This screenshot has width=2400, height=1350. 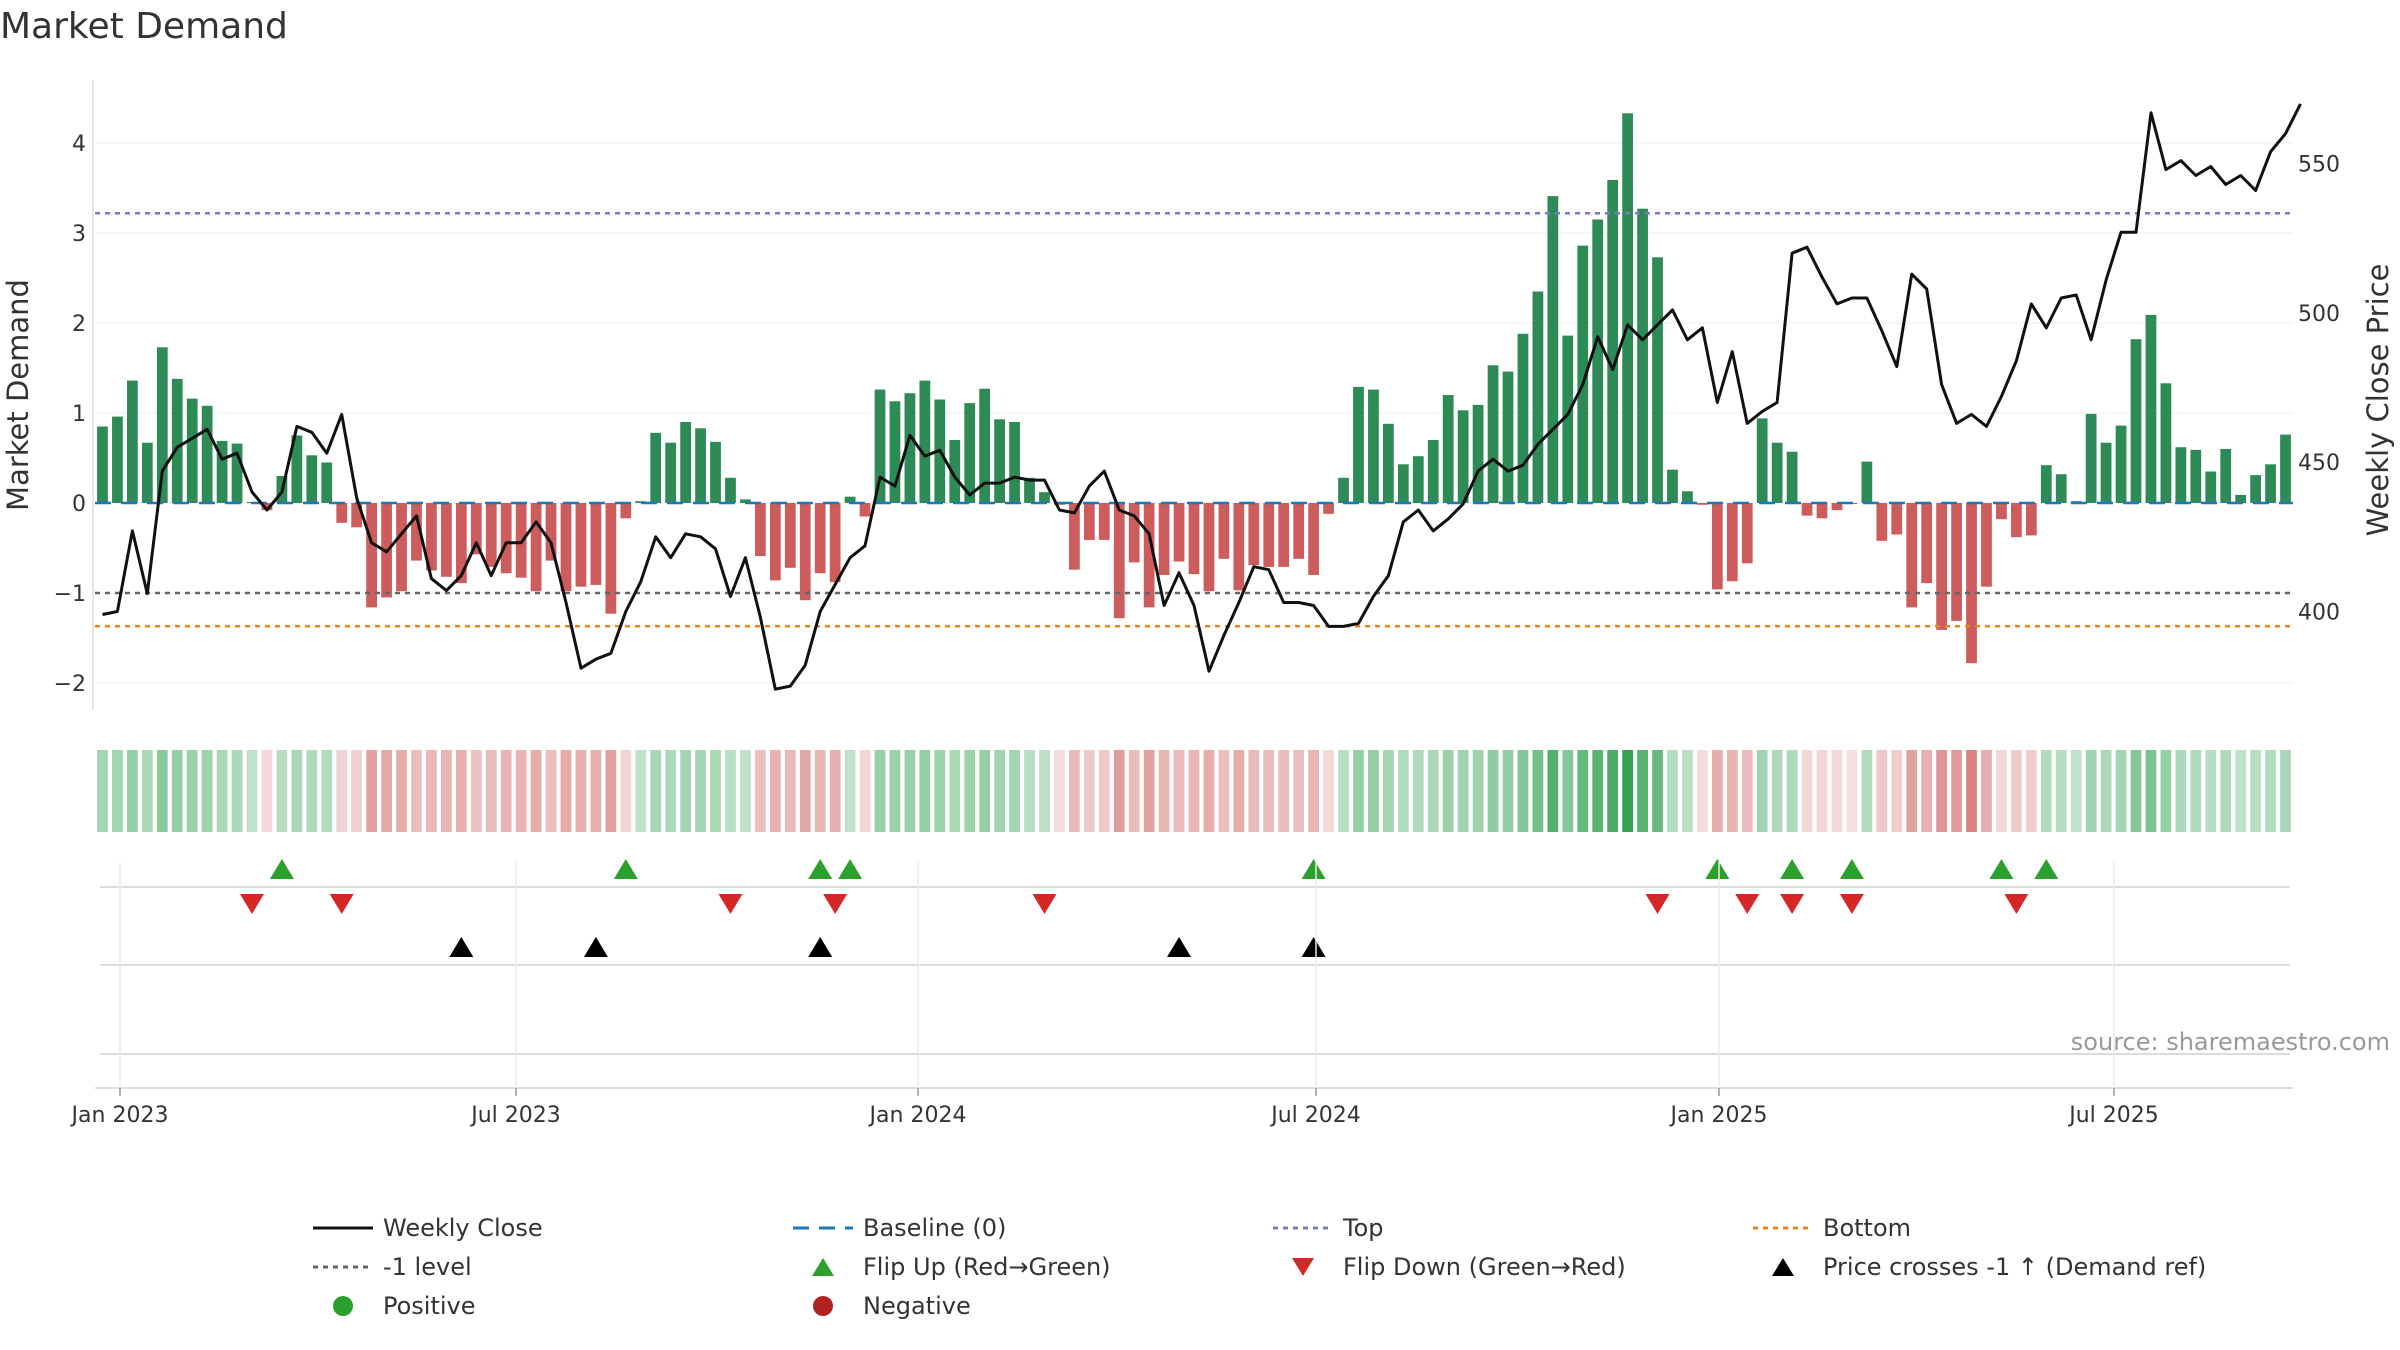 I want to click on y-tick-label: 0, so click(x=79, y=504).